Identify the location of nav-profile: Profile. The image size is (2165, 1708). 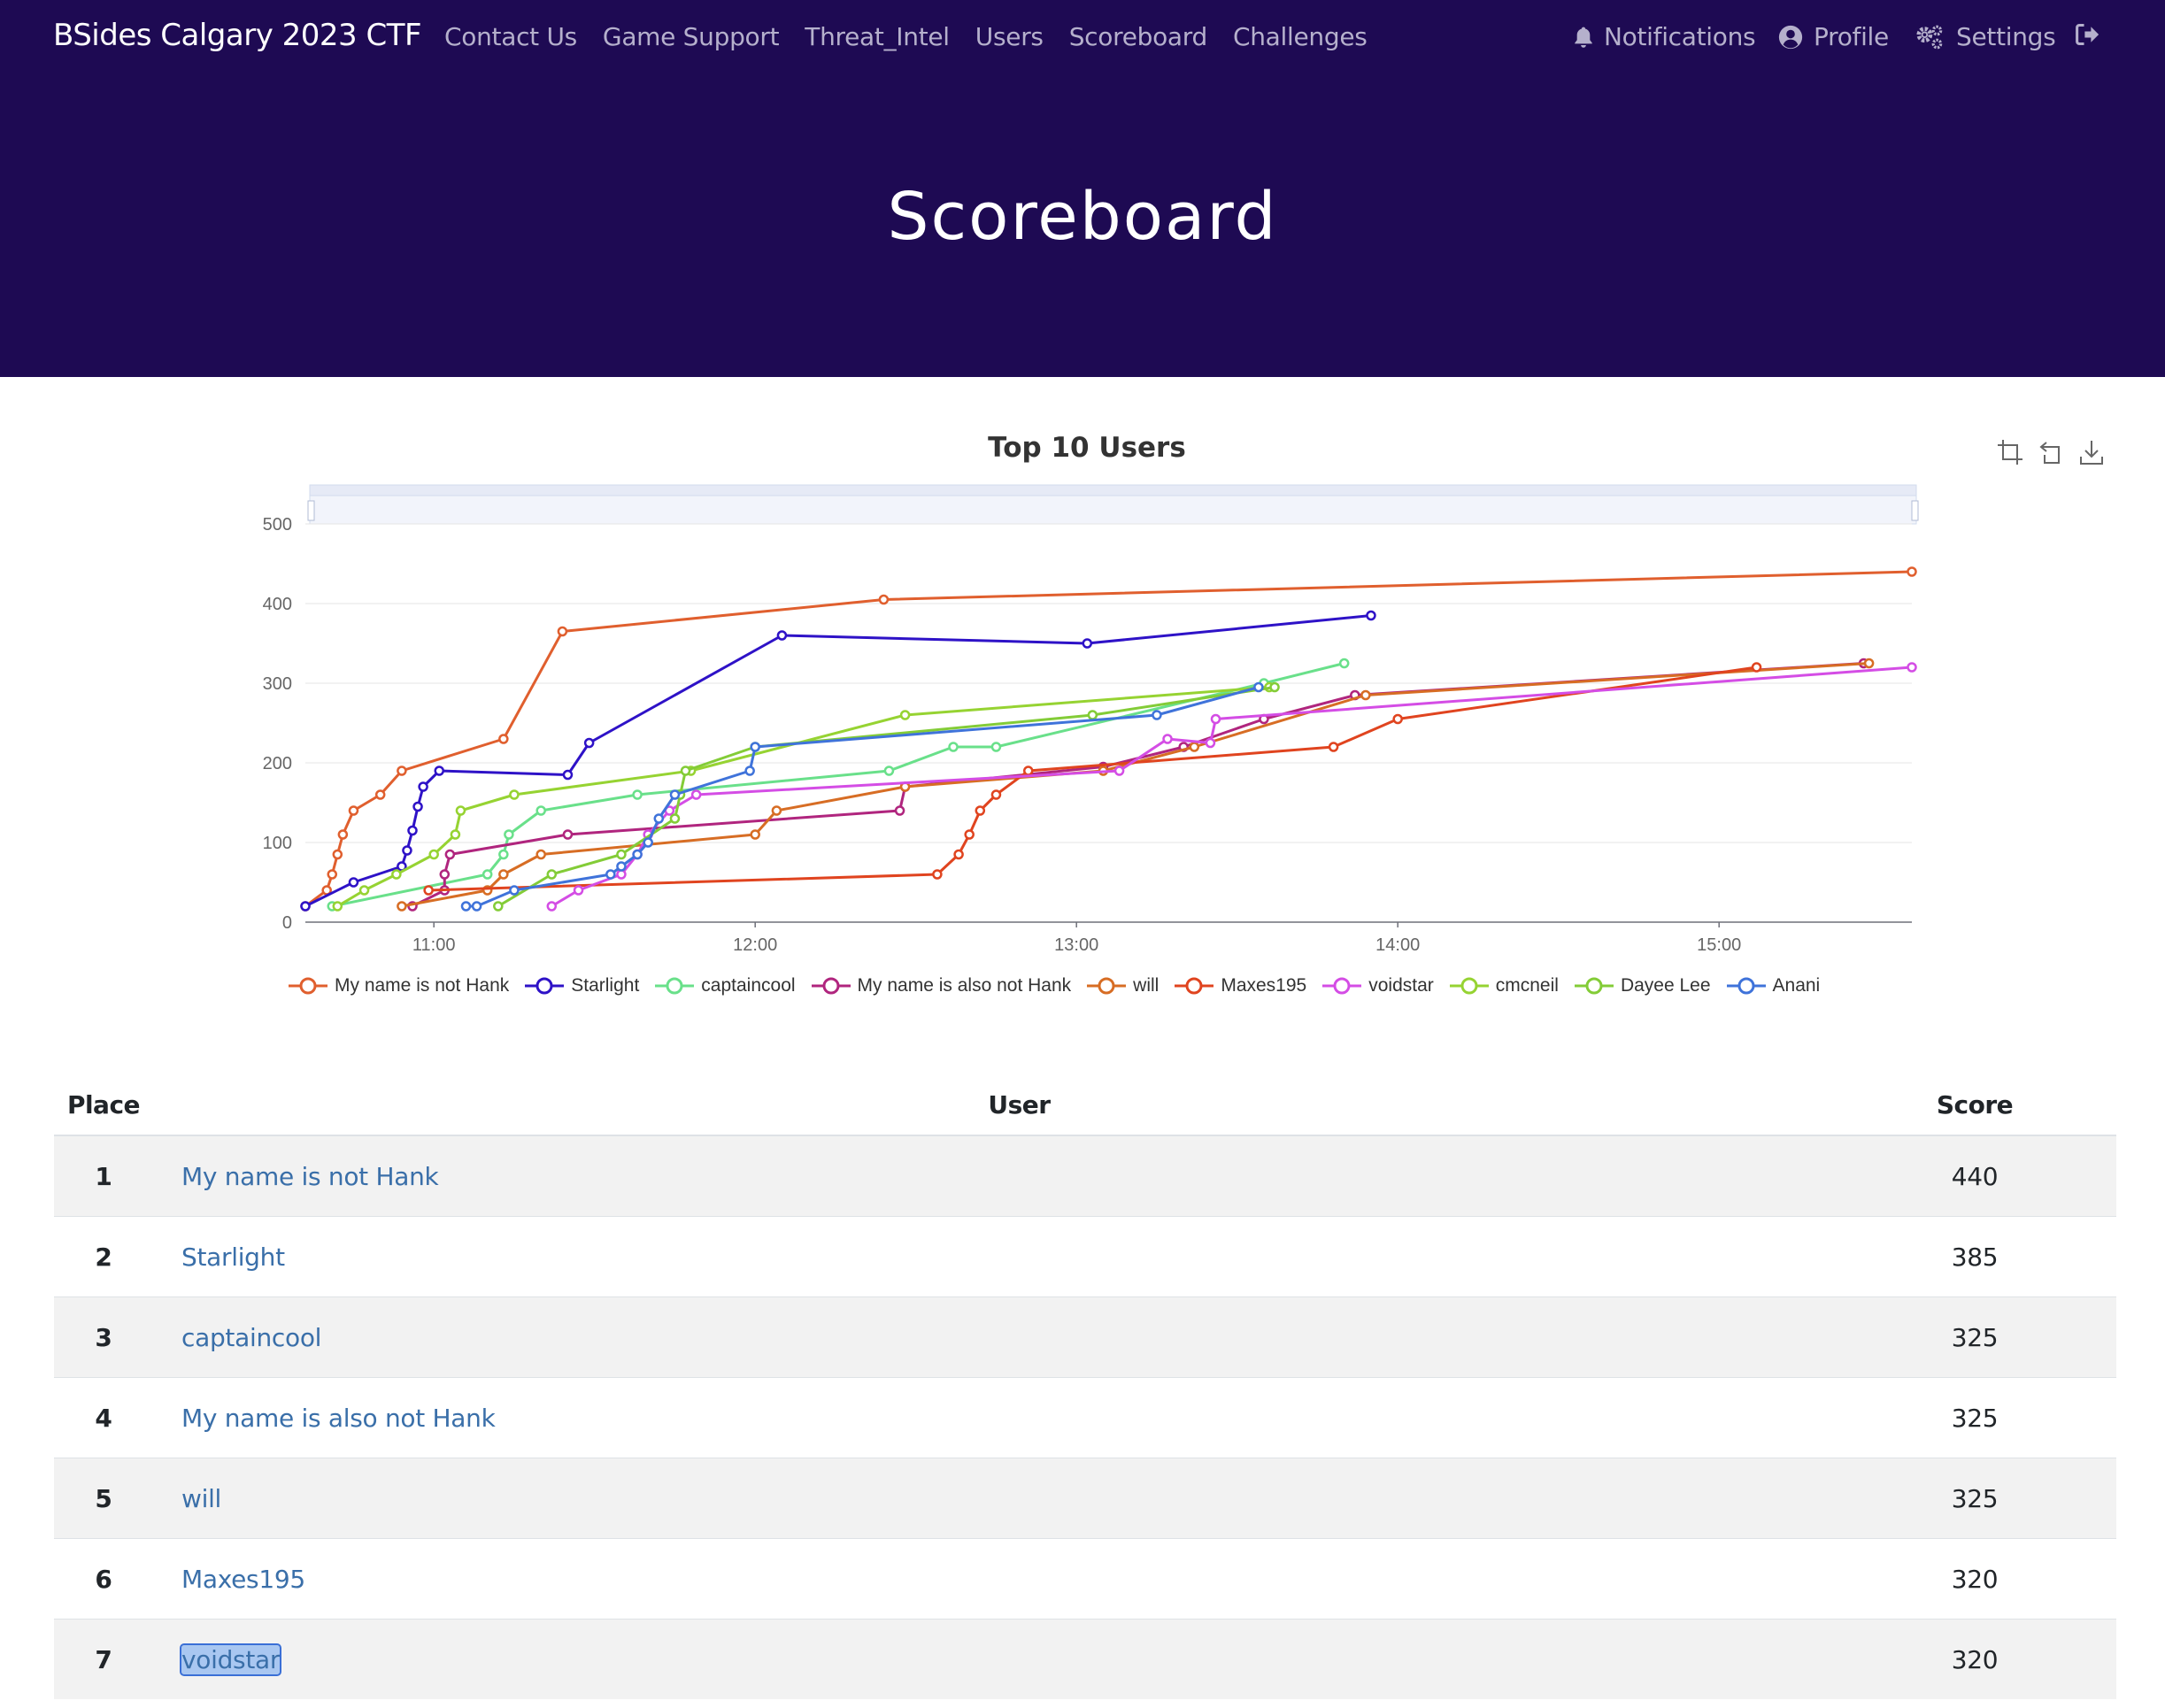
(1834, 36).